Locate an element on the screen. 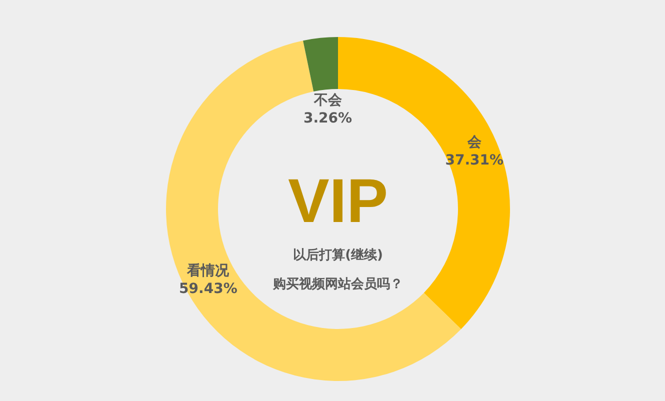 The image size is (665, 401). text: VIP is located at coordinates (338, 201).